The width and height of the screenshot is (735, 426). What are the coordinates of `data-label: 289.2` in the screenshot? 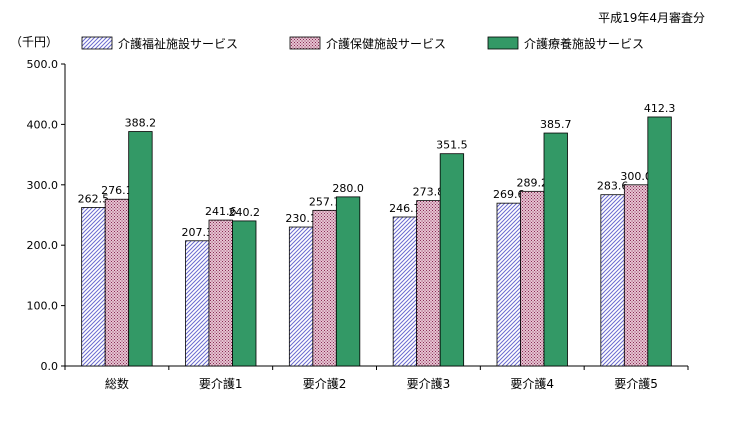 It's located at (533, 182).